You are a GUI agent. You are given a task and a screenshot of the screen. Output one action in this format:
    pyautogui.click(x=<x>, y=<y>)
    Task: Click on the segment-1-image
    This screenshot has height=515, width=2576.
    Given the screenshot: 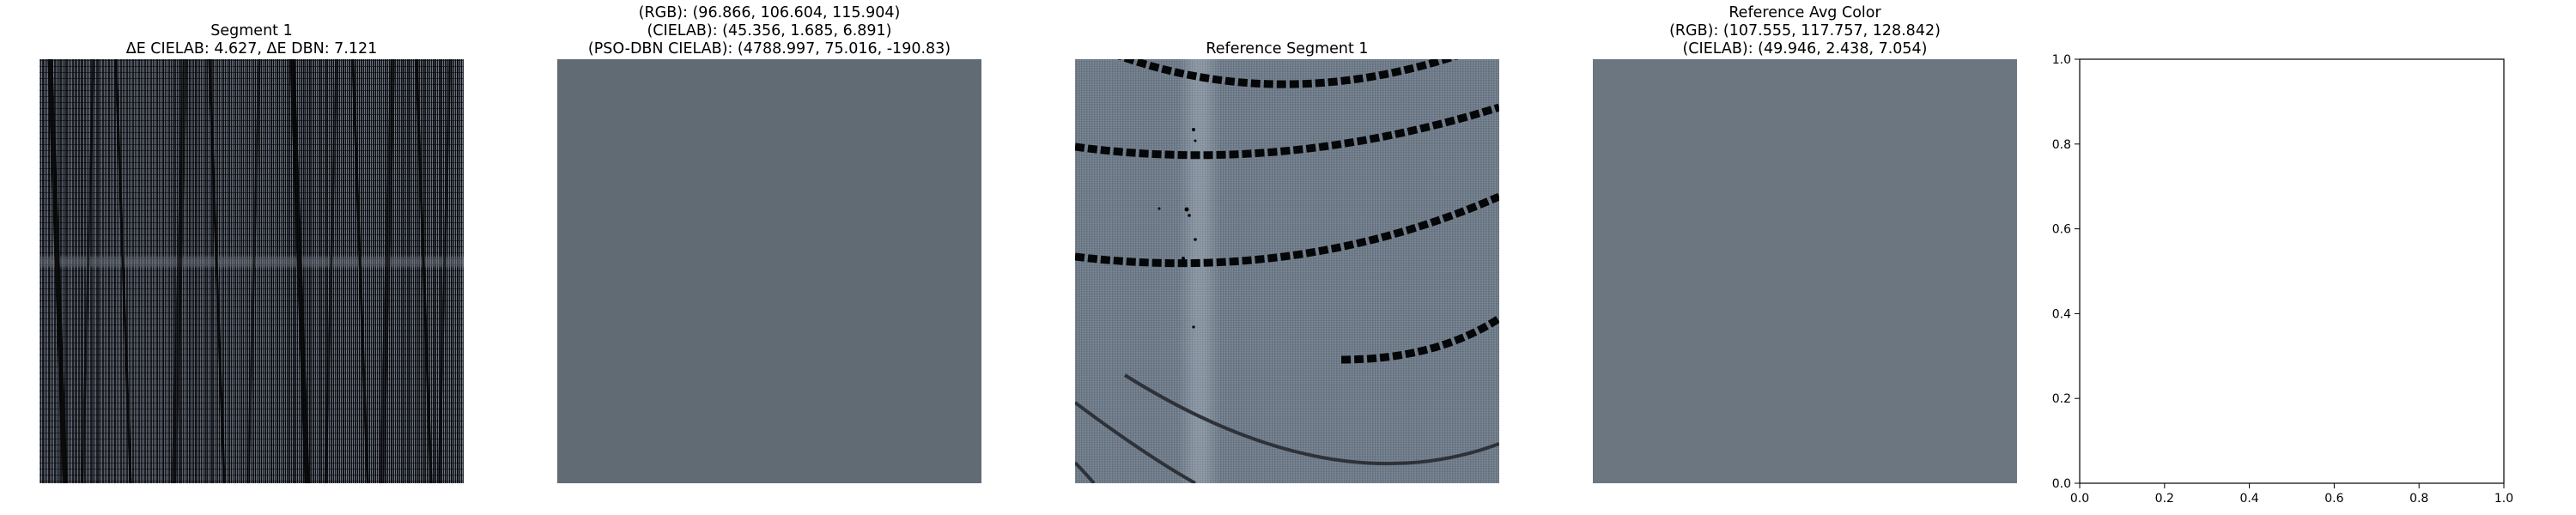 What is the action you would take?
    pyautogui.click(x=251, y=271)
    